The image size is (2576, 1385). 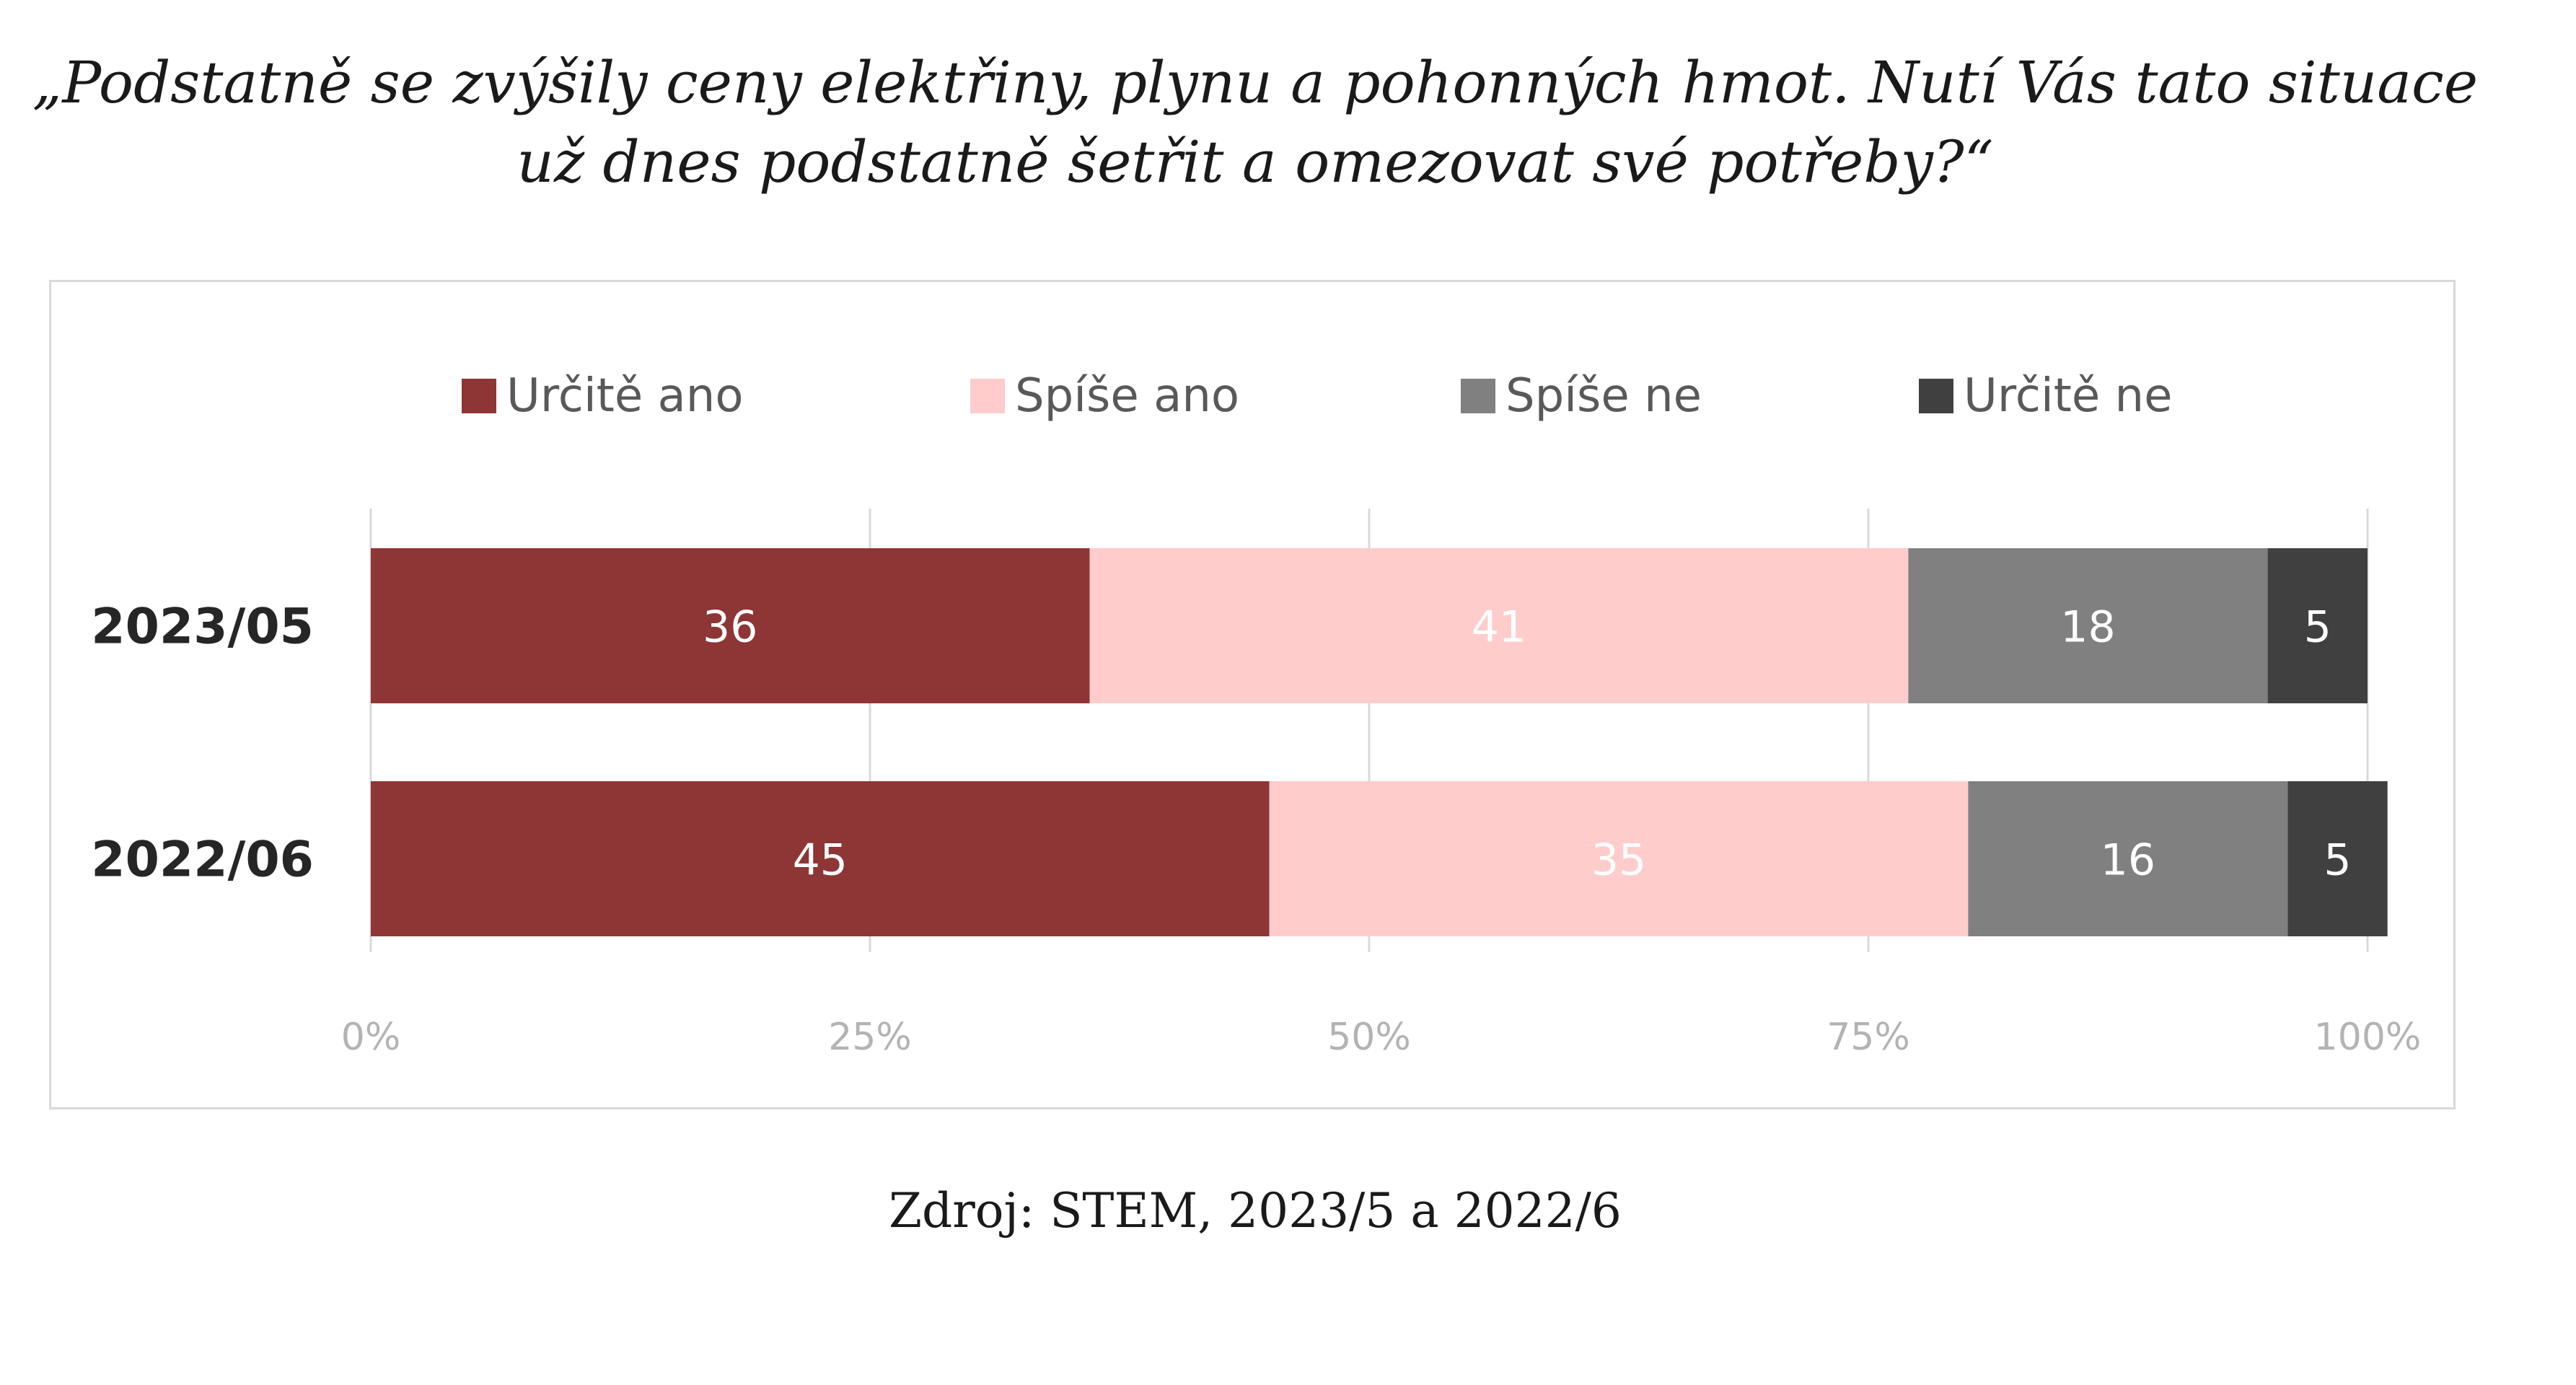 I want to click on x-tick-label: 50%, so click(x=1369, y=1037).